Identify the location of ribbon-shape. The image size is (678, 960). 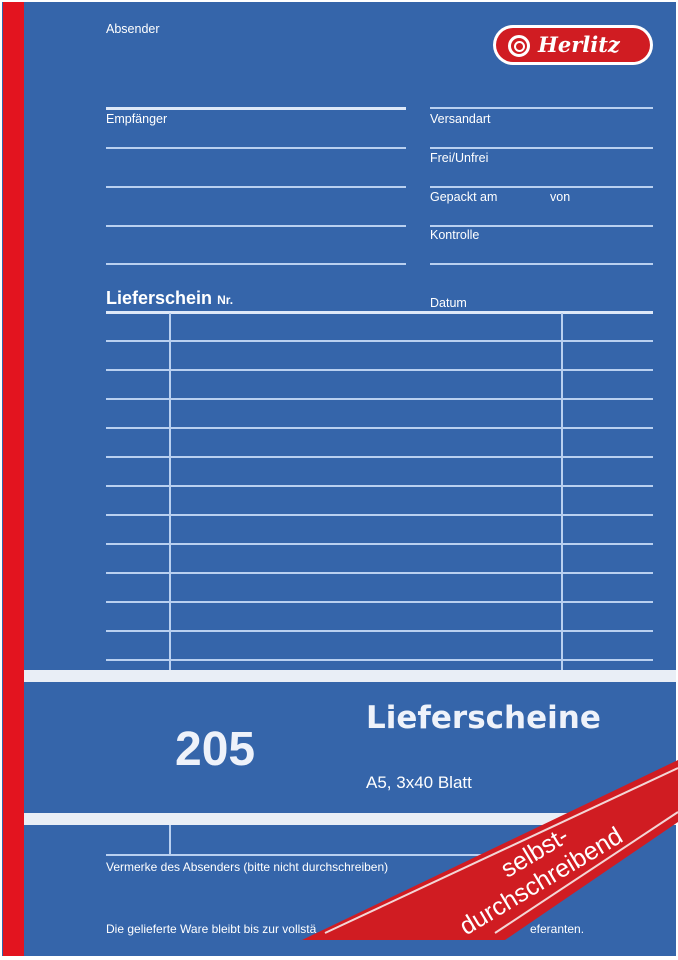
(490, 850).